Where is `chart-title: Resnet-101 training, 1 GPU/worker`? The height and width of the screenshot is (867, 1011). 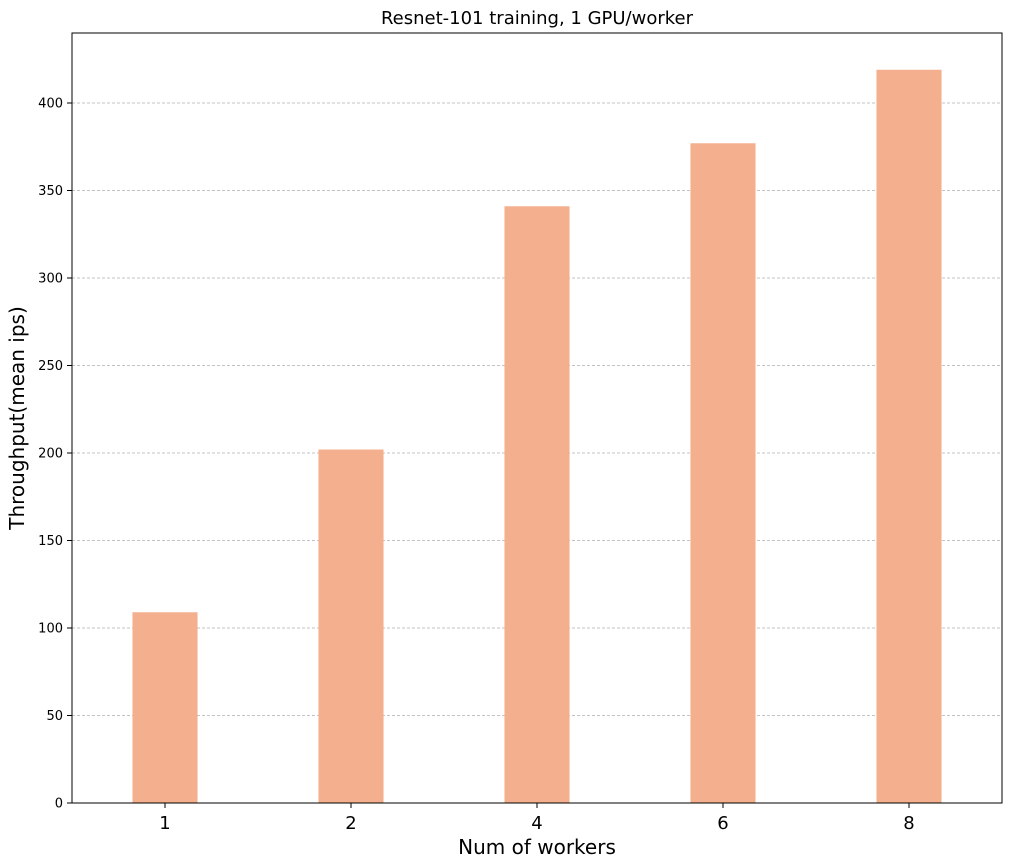
chart-title: Resnet-101 training, 1 GPU/worker is located at coordinates (537, 18).